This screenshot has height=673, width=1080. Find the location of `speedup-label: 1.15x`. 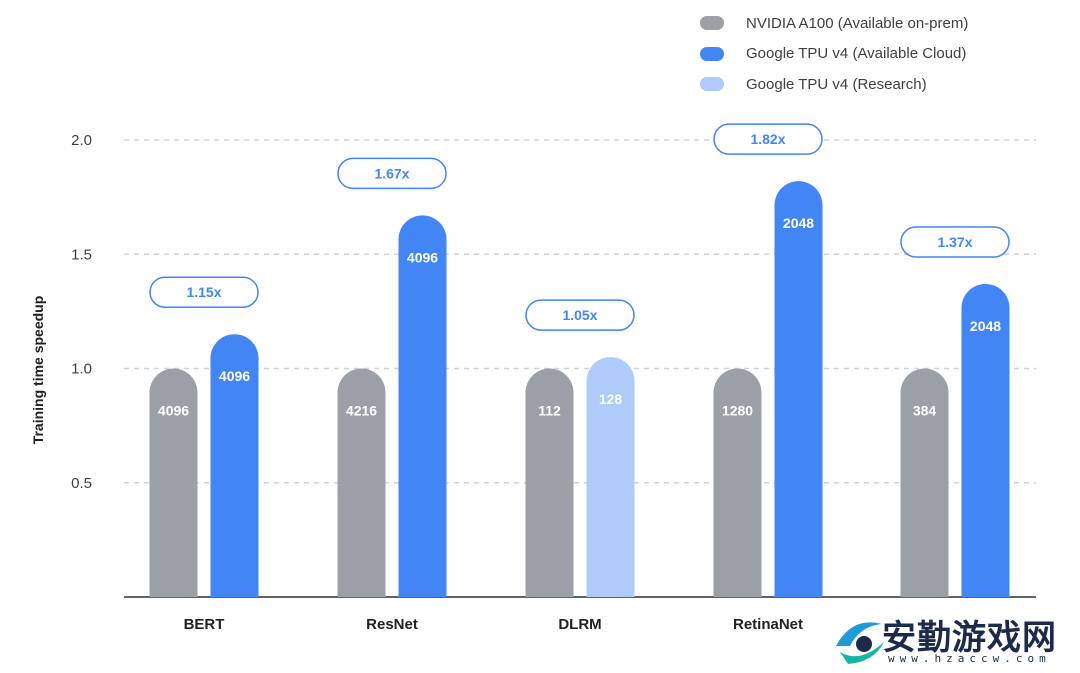

speedup-label: 1.15x is located at coordinates (203, 292).